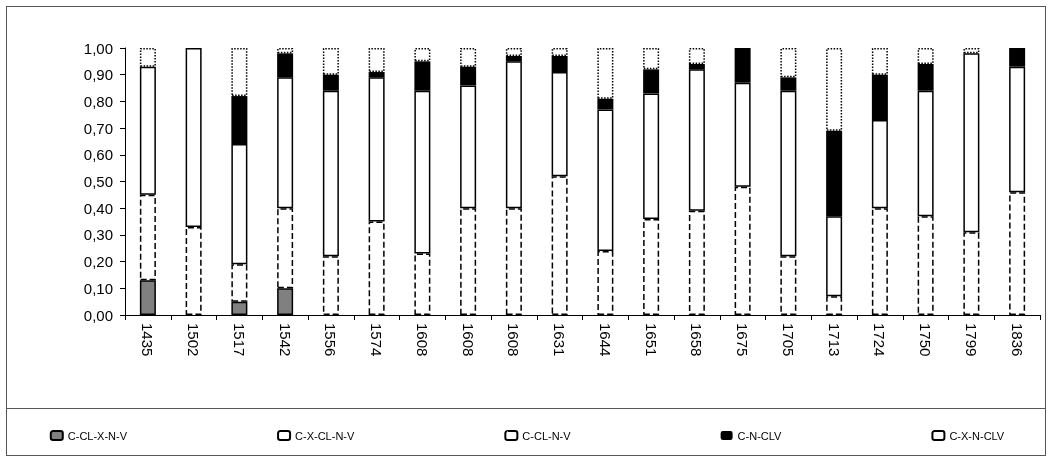 Image resolution: width=1054 pixels, height=466 pixels. What do you see at coordinates (148, 340) in the screenshot?
I see `x-tick-label: 1435` at bounding box center [148, 340].